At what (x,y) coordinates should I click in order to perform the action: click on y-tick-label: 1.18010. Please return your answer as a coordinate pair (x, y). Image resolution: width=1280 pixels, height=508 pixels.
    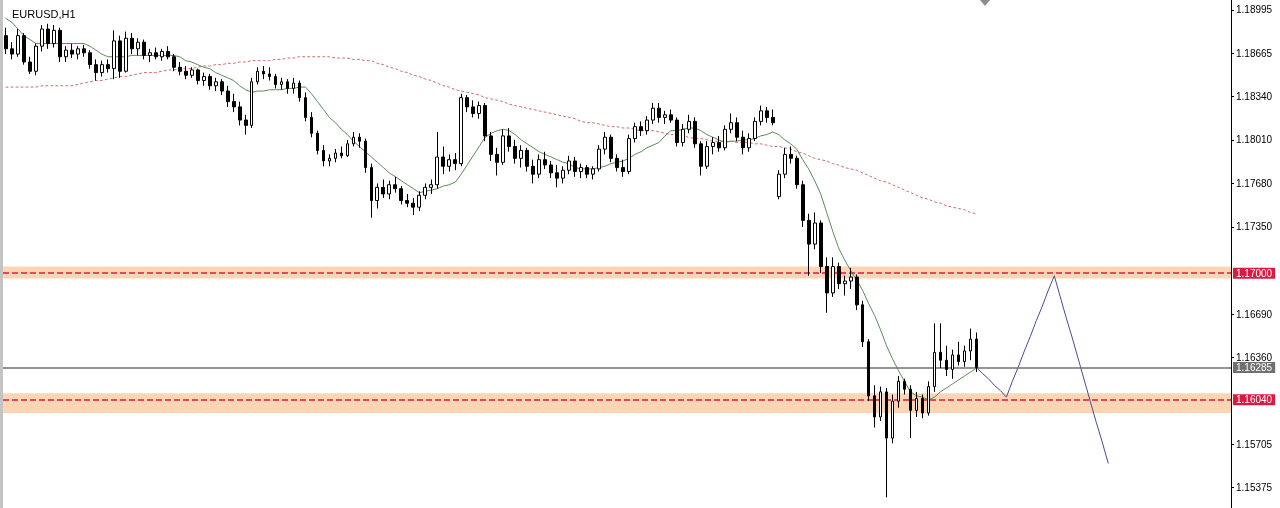
    Looking at the image, I should click on (1254, 140).